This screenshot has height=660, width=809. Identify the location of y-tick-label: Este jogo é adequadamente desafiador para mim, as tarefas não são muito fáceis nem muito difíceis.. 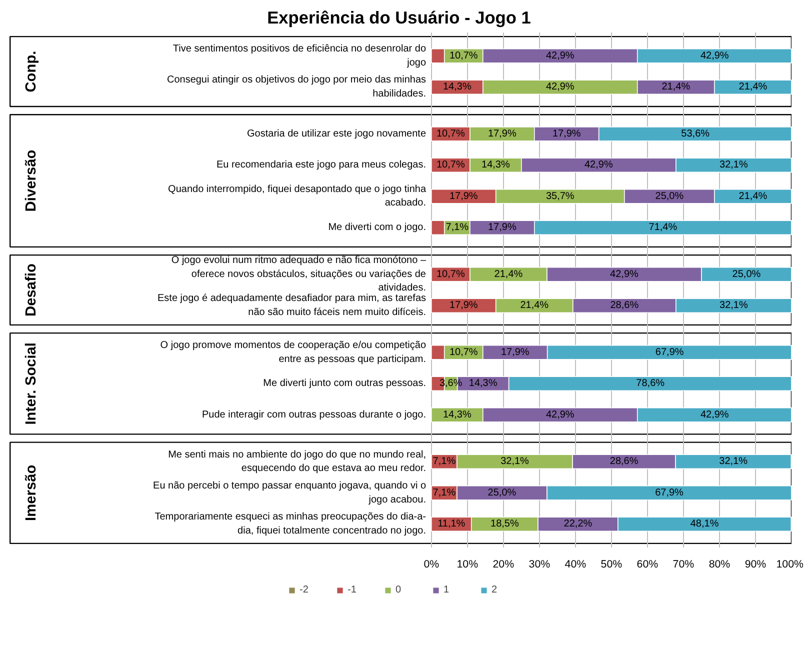
(292, 305).